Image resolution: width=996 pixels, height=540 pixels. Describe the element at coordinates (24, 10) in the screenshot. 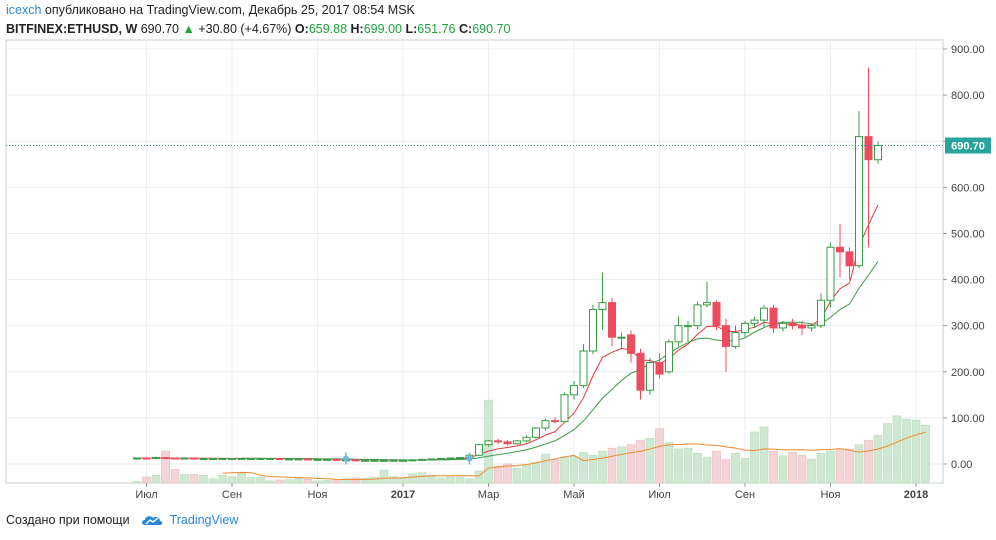

I see `author-link: icexch` at that location.